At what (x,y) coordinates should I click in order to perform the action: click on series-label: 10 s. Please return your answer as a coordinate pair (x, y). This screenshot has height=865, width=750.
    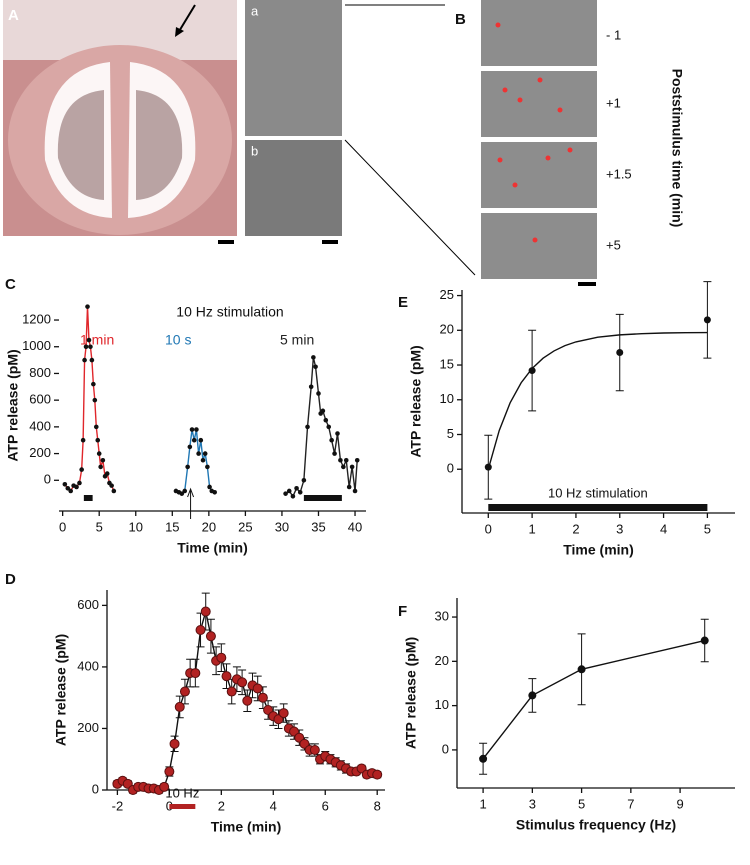
    Looking at the image, I should click on (178, 340).